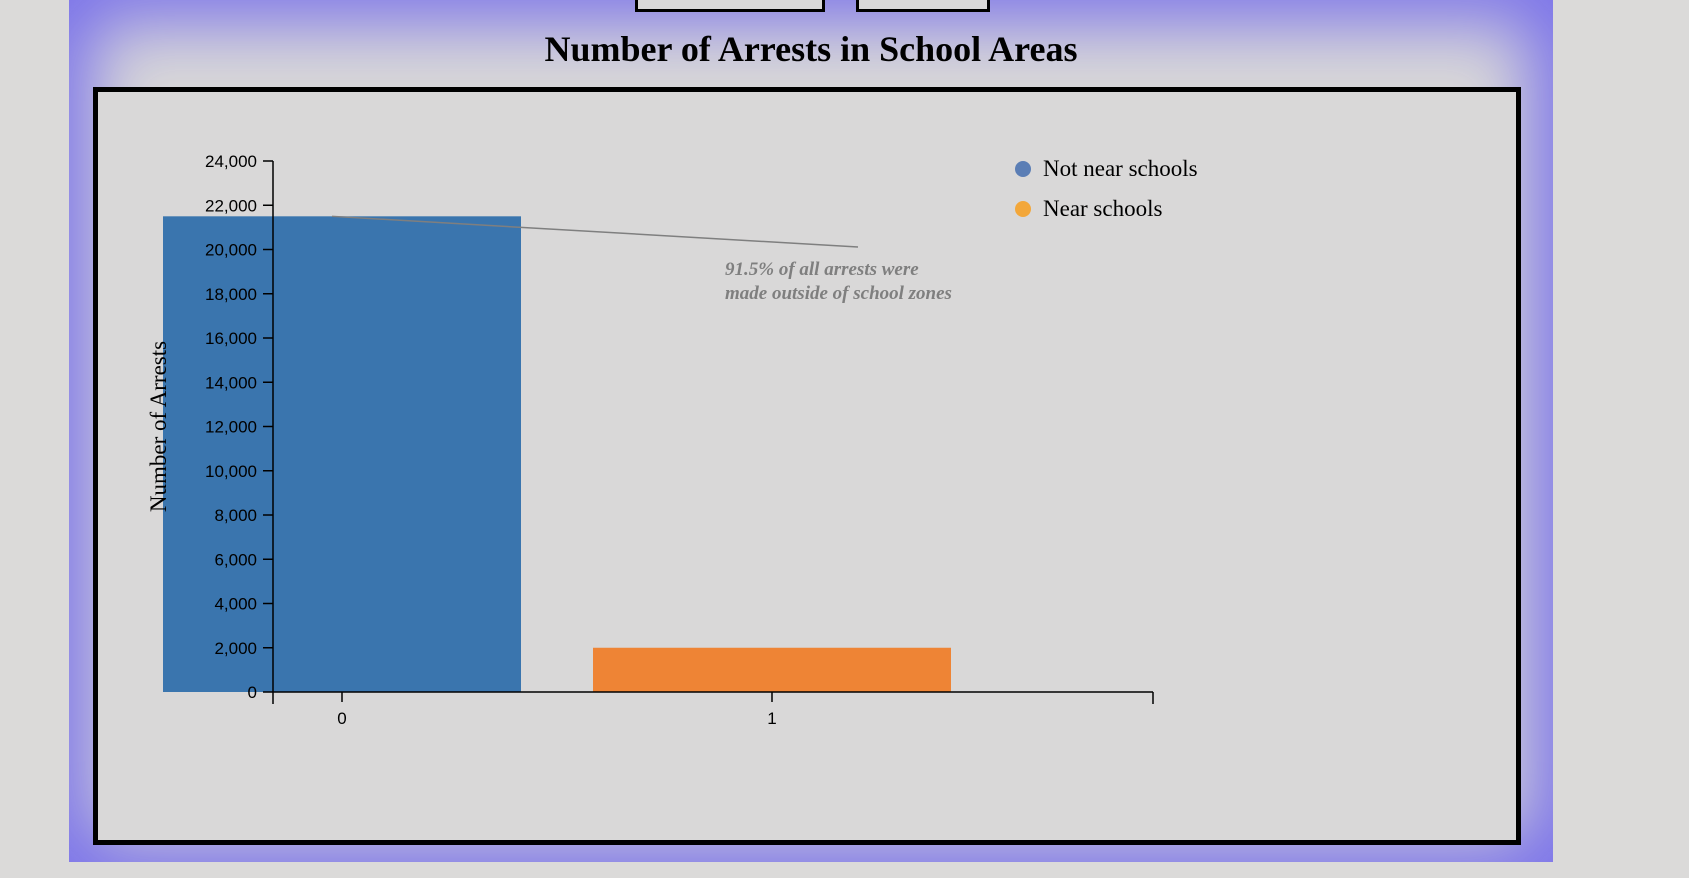 Image resolution: width=1689 pixels, height=878 pixels. I want to click on y-tick-label-22000: 22,000, so click(231, 205).